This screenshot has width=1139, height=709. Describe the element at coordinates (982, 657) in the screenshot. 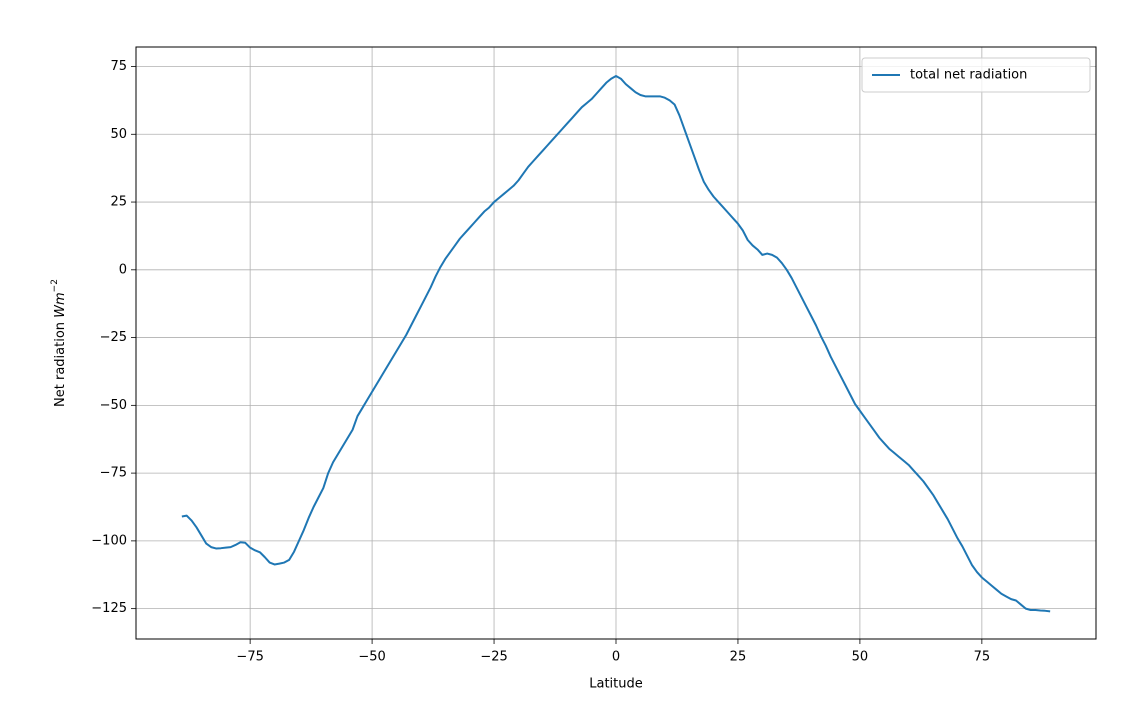

I see `x-tick-label: 75` at that location.